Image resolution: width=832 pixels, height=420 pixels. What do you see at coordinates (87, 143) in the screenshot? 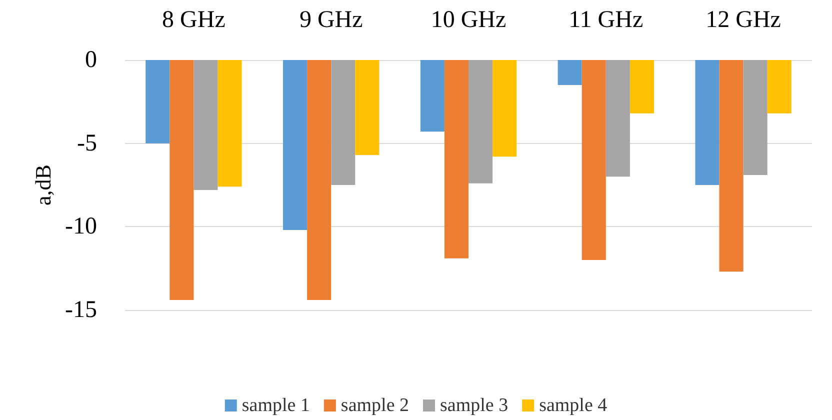
I see `y-tick-label: -5` at bounding box center [87, 143].